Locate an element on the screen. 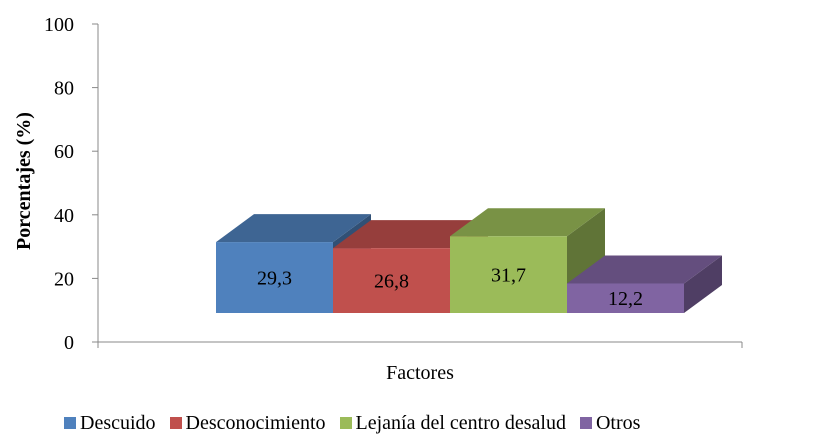 This screenshot has width=833, height=439. data-label: 31,7 is located at coordinates (508, 276).